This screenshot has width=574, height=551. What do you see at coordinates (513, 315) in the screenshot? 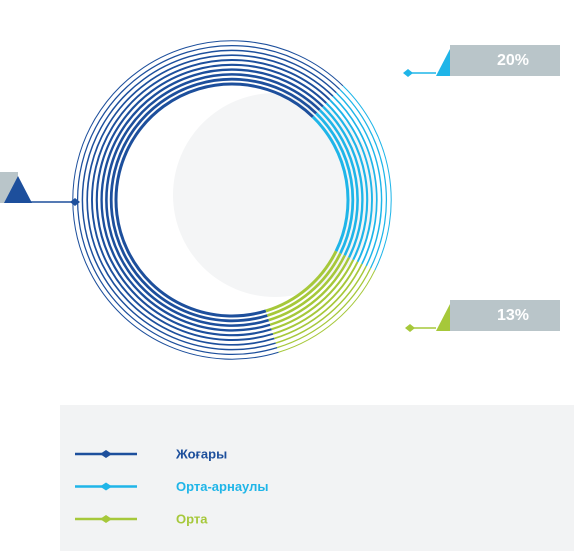
I see `value-label: 13%` at bounding box center [513, 315].